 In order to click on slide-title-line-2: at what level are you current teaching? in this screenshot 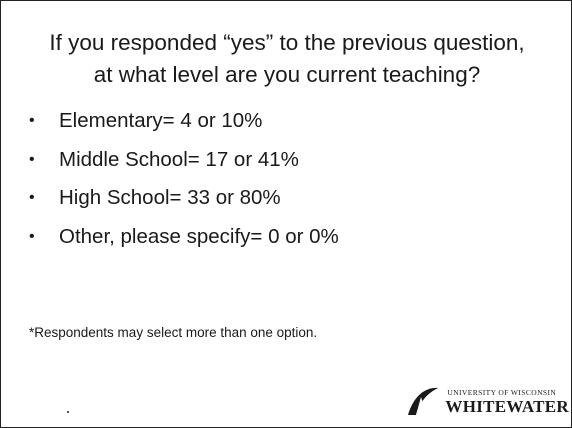, I will do `click(287, 74)`.